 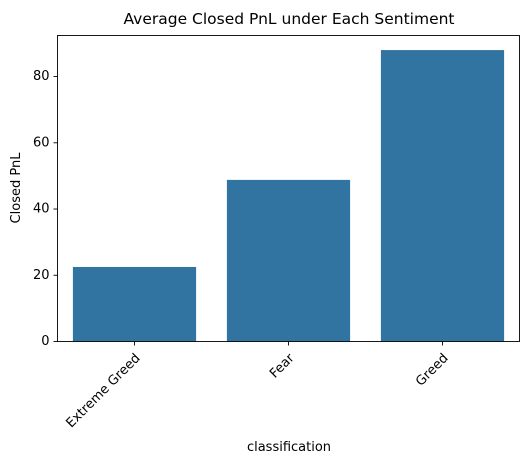 I want to click on bar-extreme-greed, so click(x=134, y=304).